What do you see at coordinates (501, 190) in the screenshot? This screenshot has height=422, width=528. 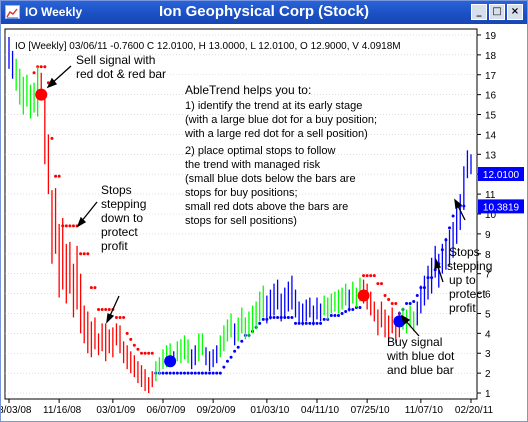 I see `price-labels: 12.0100 10.3819` at bounding box center [501, 190].